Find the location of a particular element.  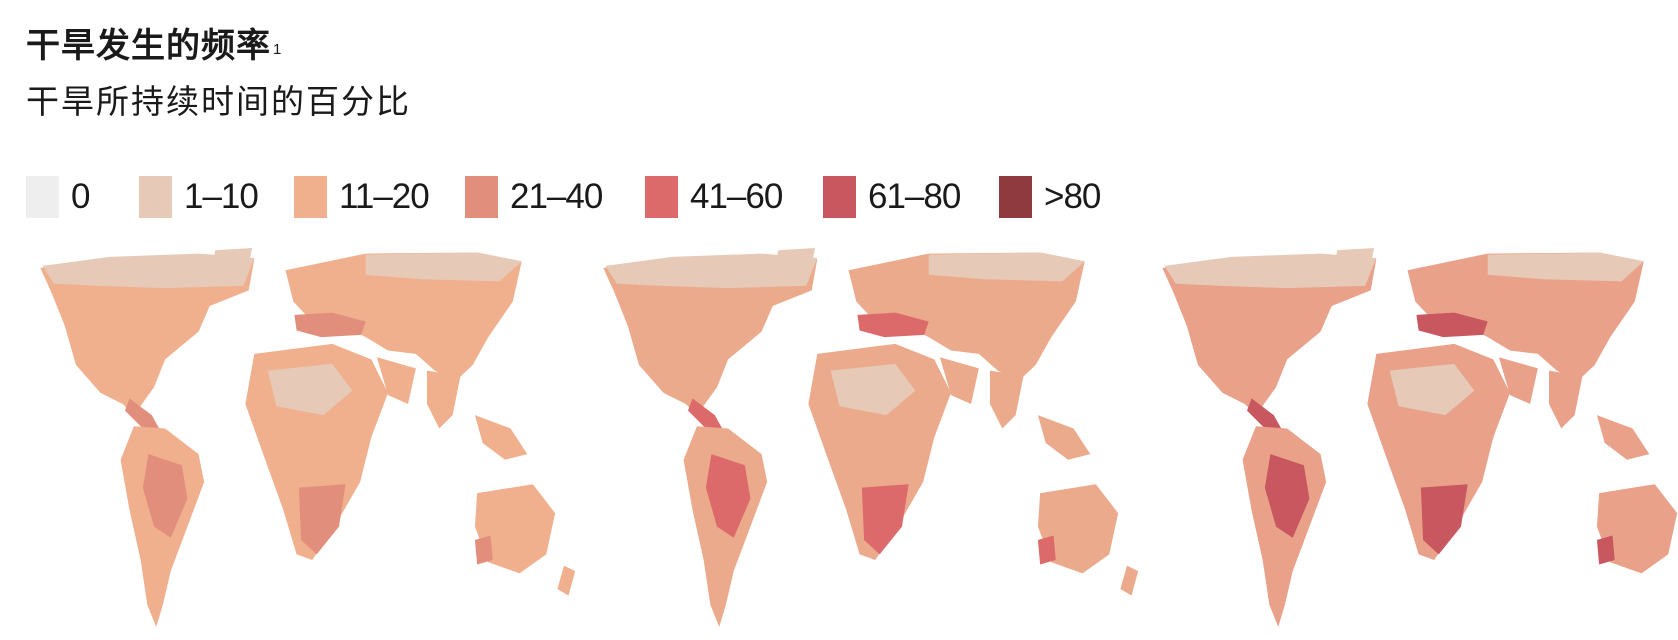

legend-label-1: 1–10 is located at coordinates (221, 196).